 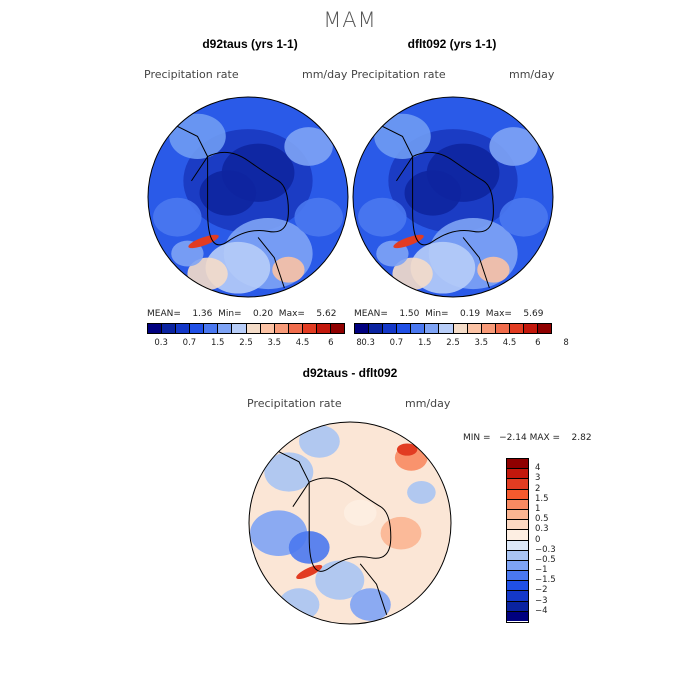 What do you see at coordinates (350, 20) in the screenshot?
I see `season-title: MAM` at bounding box center [350, 20].